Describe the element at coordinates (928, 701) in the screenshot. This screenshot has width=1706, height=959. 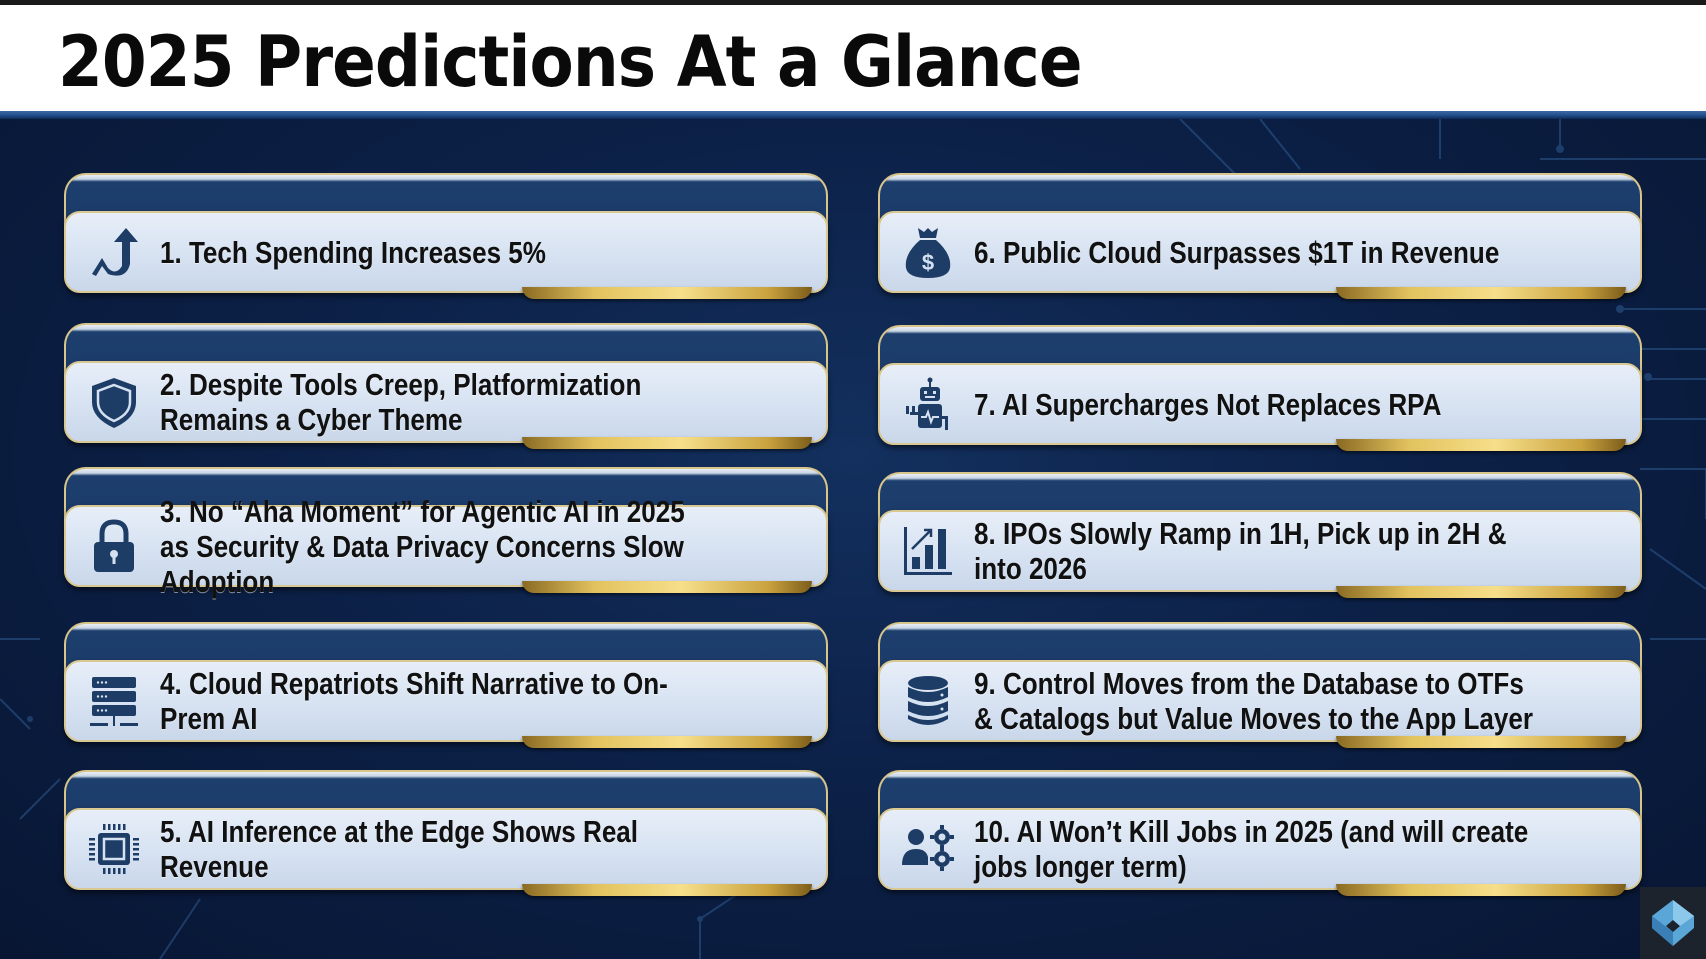
I see `database-icon` at that location.